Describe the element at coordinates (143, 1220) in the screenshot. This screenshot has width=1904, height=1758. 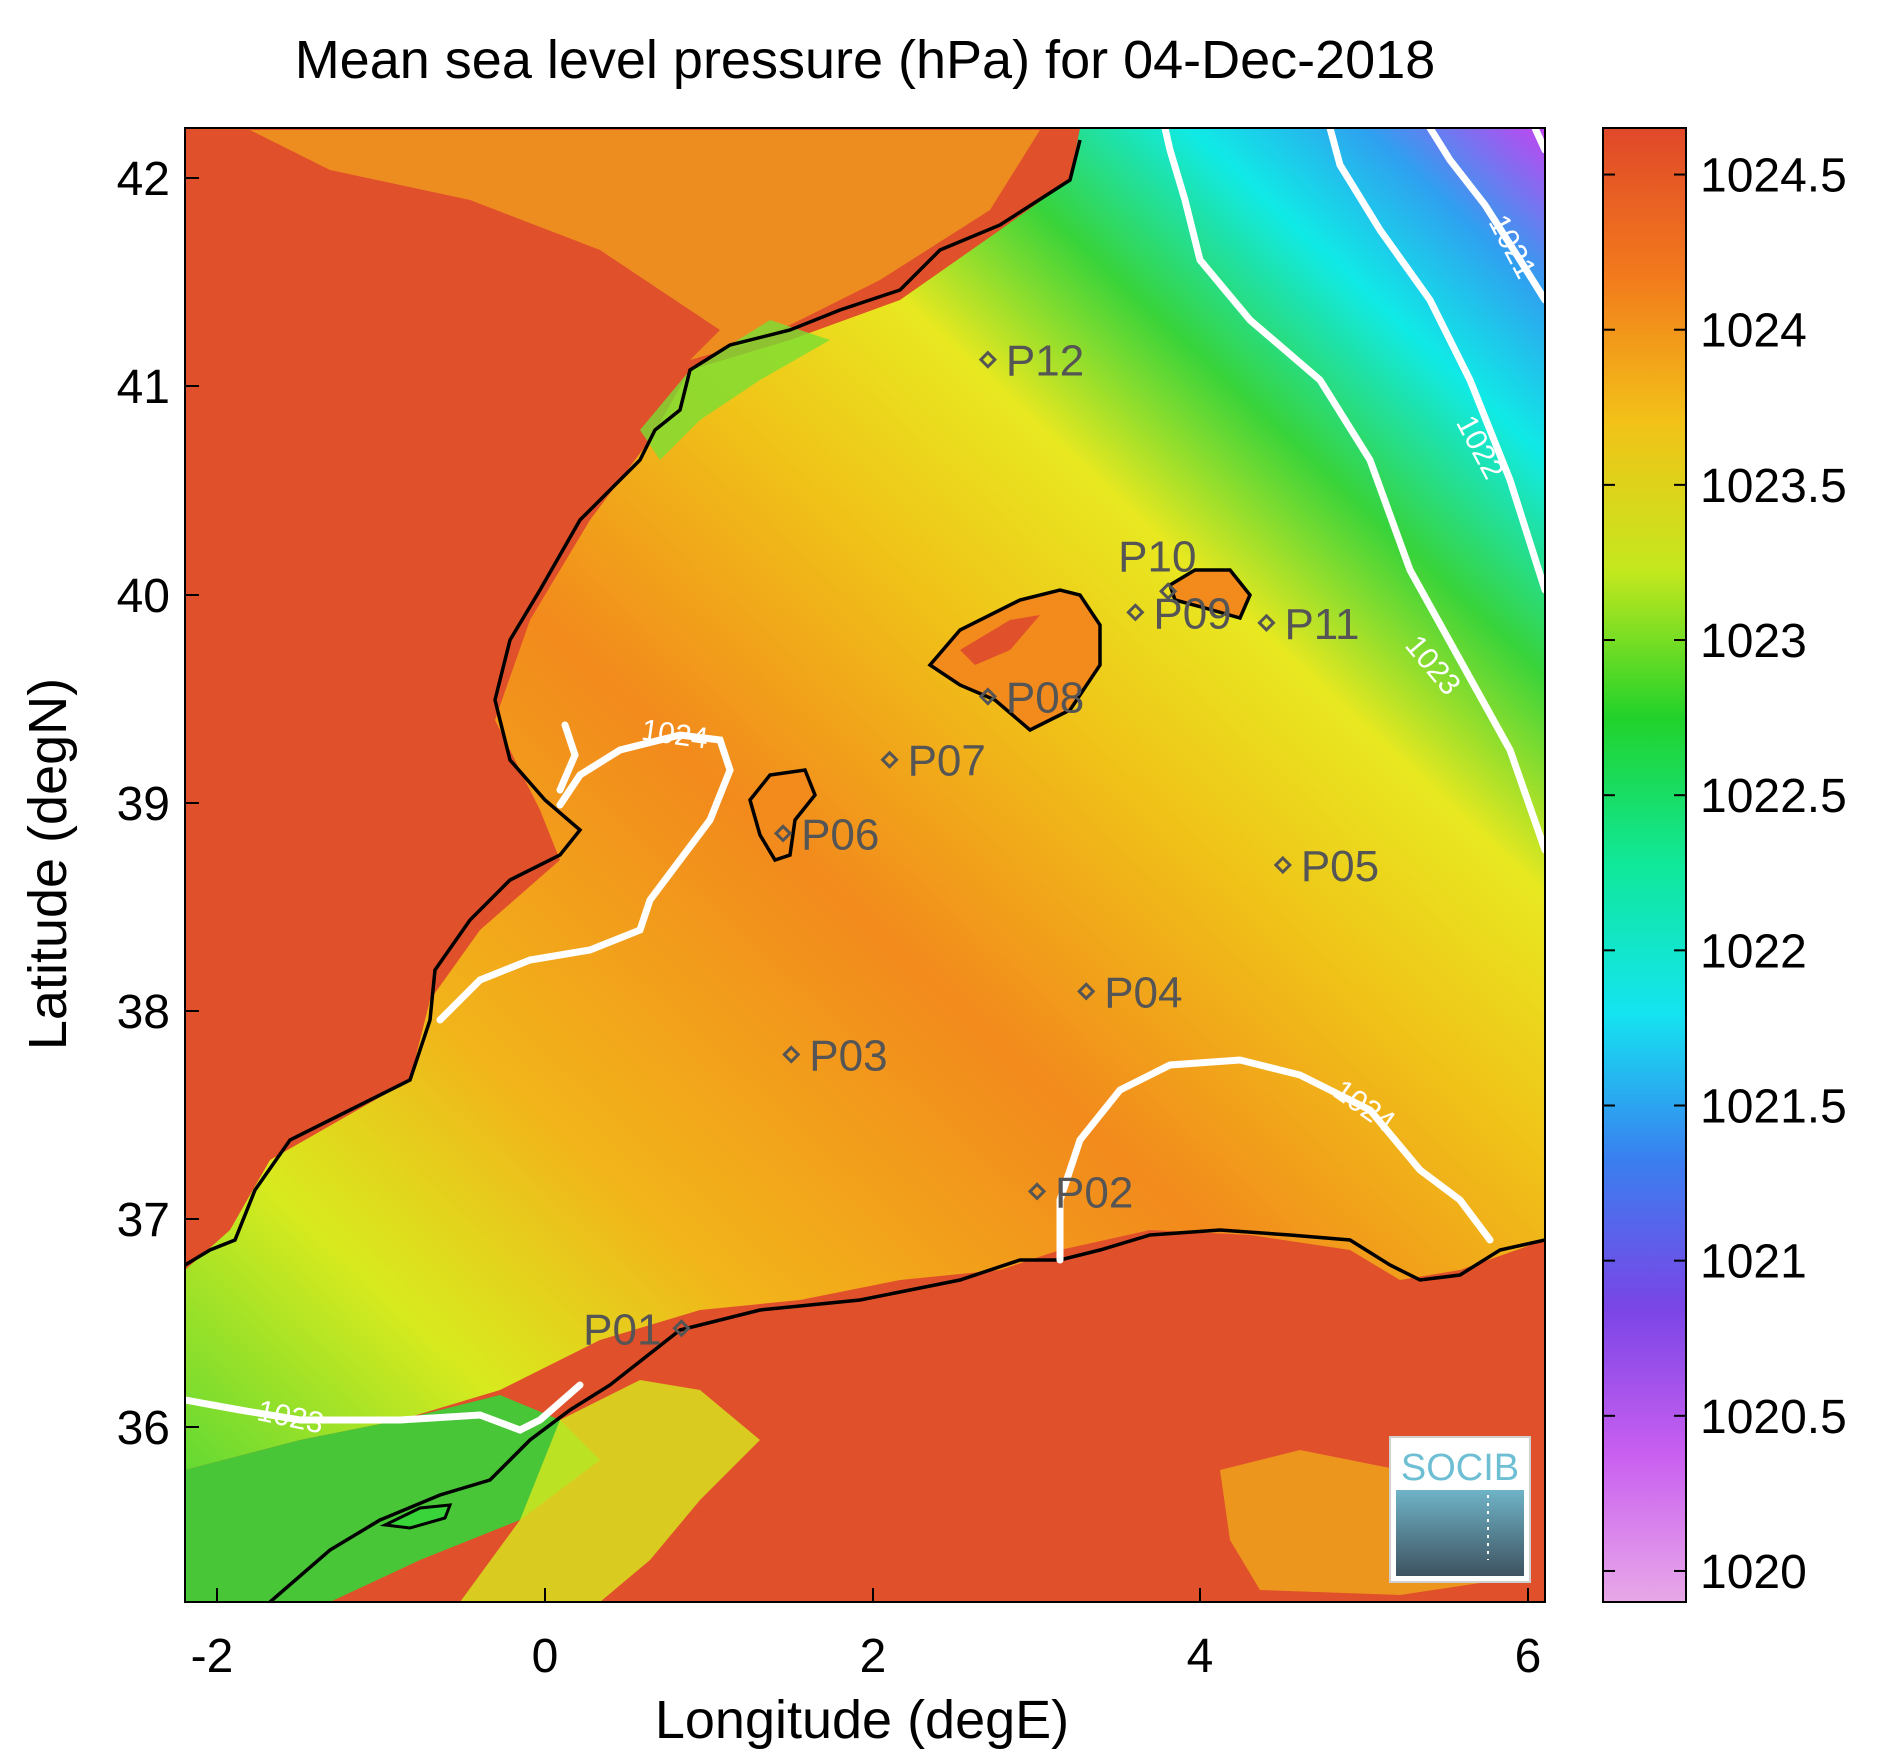
I see `y-tick-label: 37` at that location.